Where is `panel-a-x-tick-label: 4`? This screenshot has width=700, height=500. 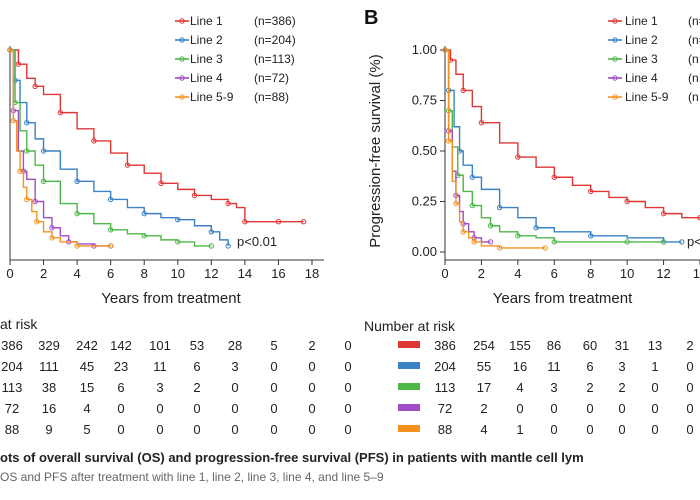 panel-a-x-tick-label: 4 is located at coordinates (76, 273).